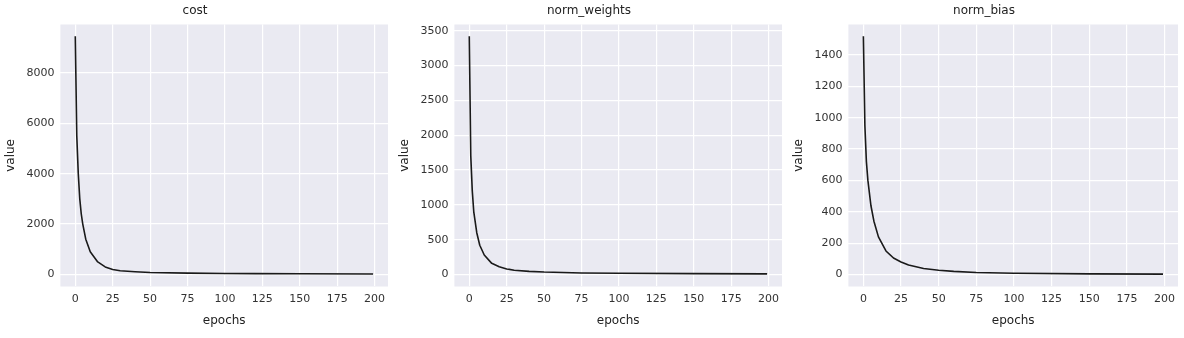  I want to click on y-tick-label: 400, so click(832, 211).